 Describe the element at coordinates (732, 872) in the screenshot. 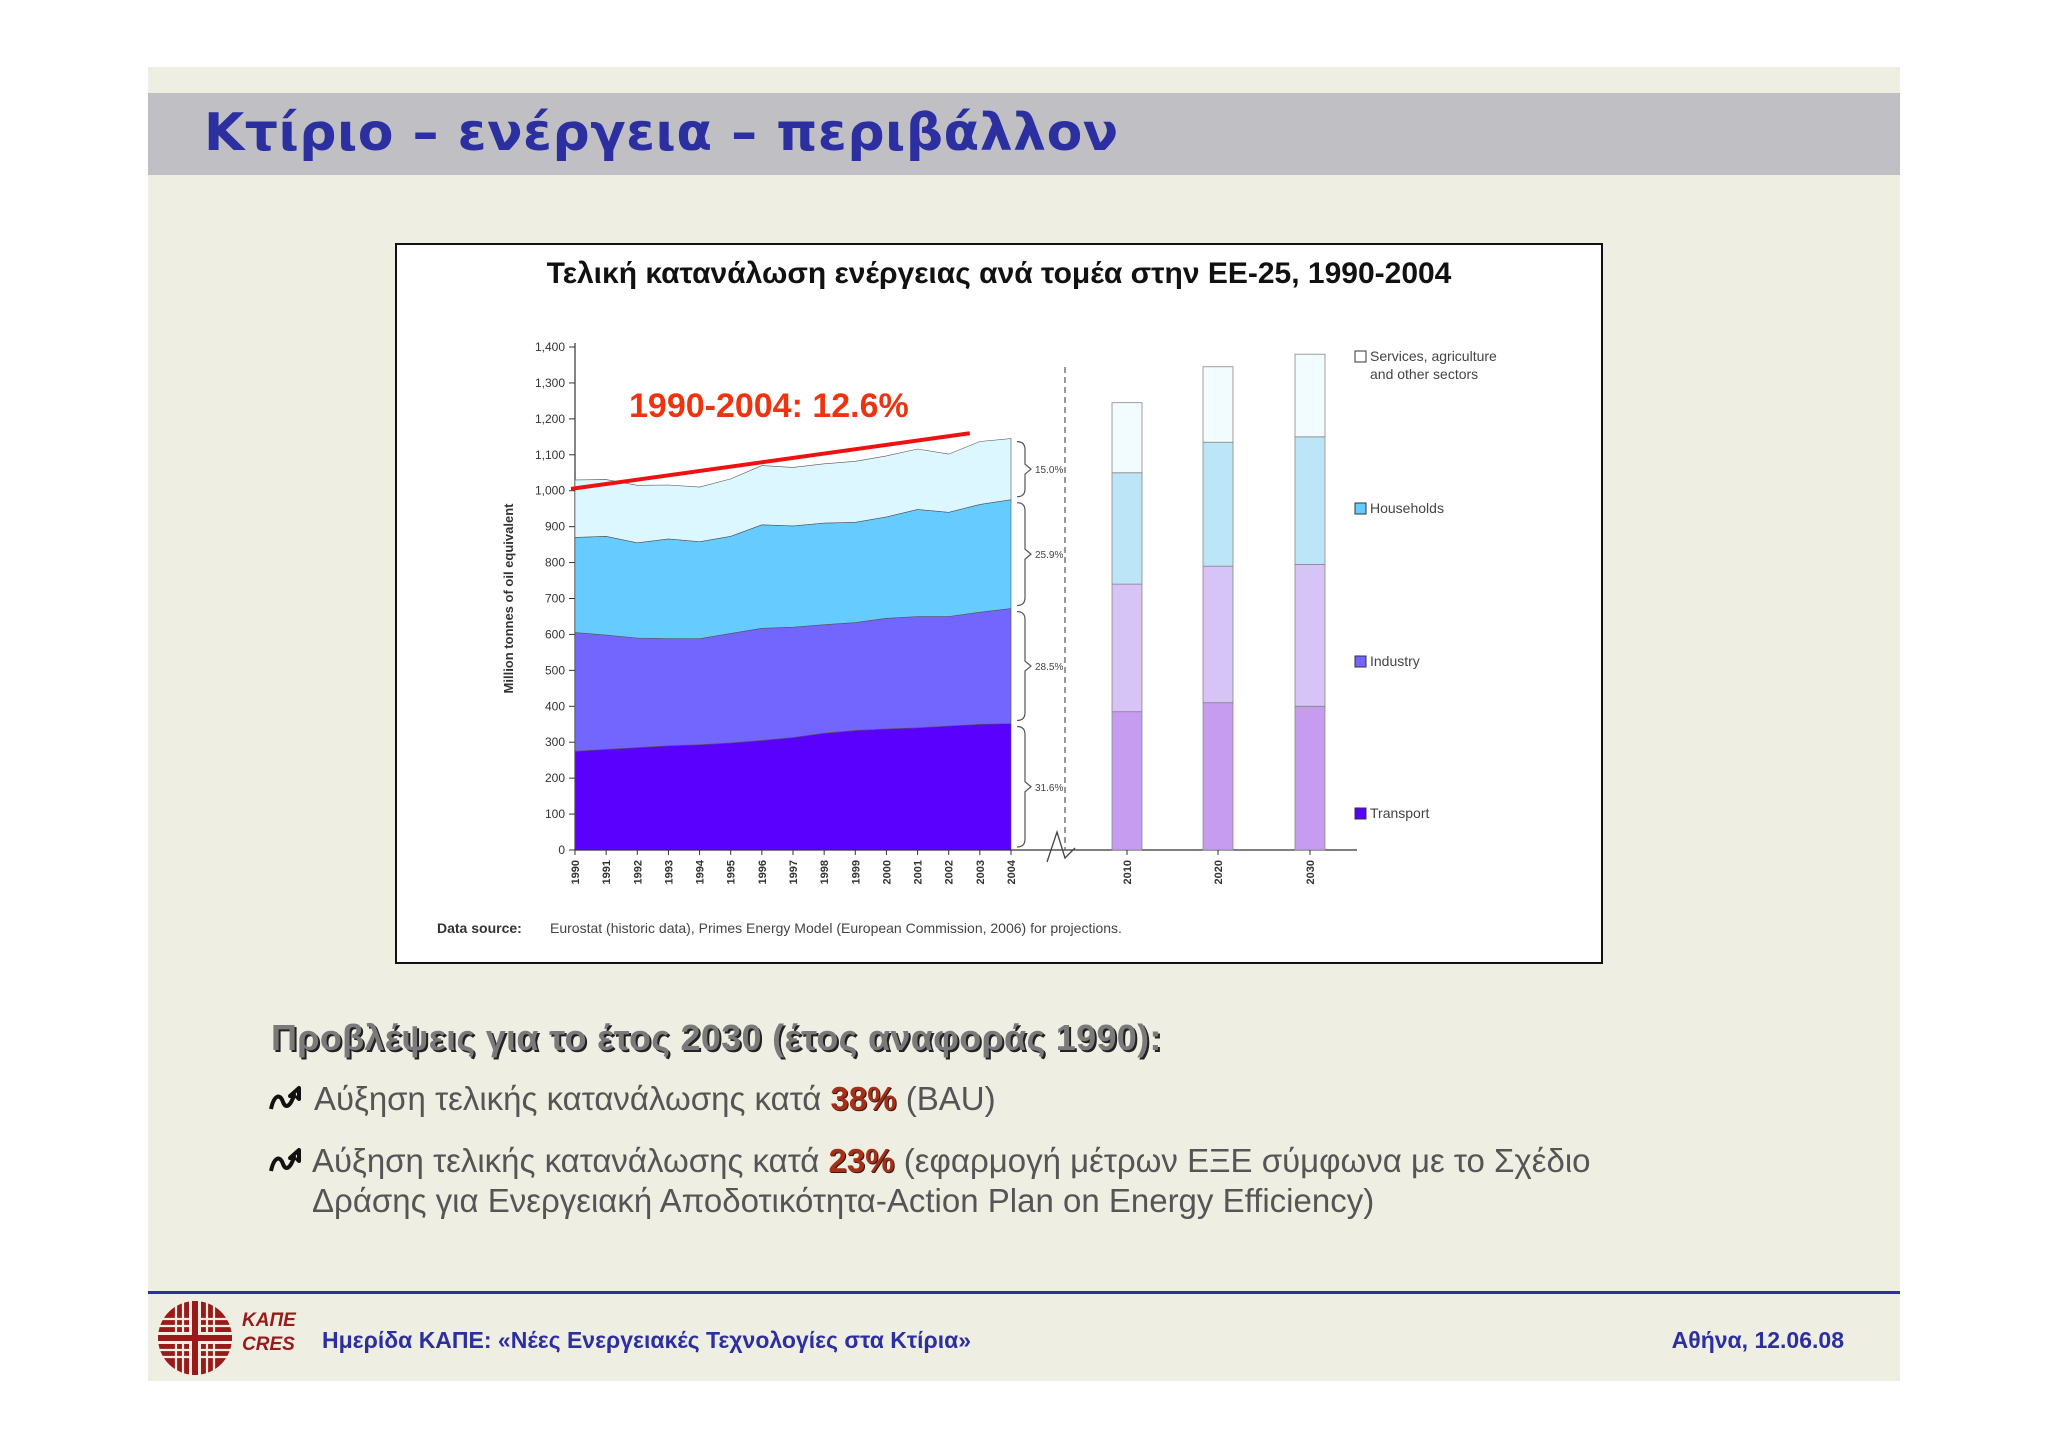

I see `x-tick-label: 1995` at that location.